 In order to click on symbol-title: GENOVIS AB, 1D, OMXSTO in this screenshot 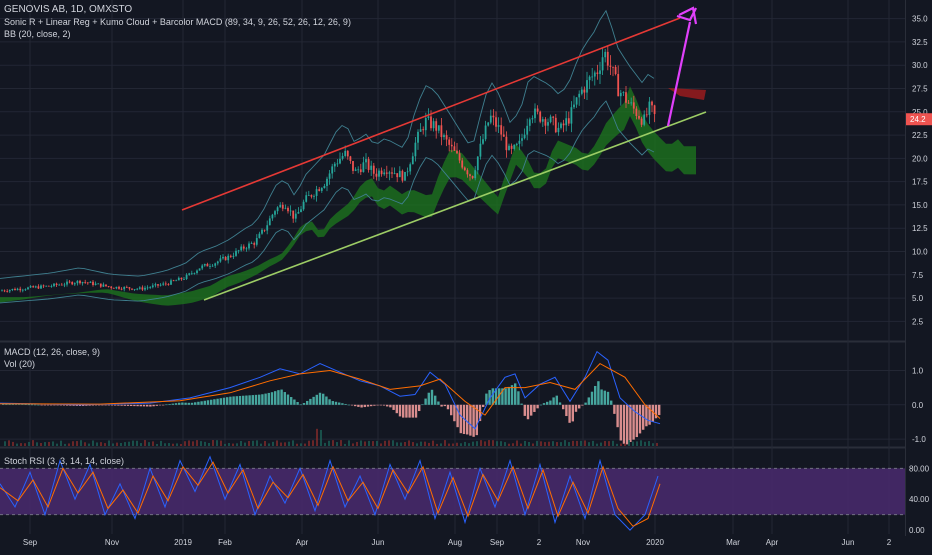, I will do `click(68, 9)`.